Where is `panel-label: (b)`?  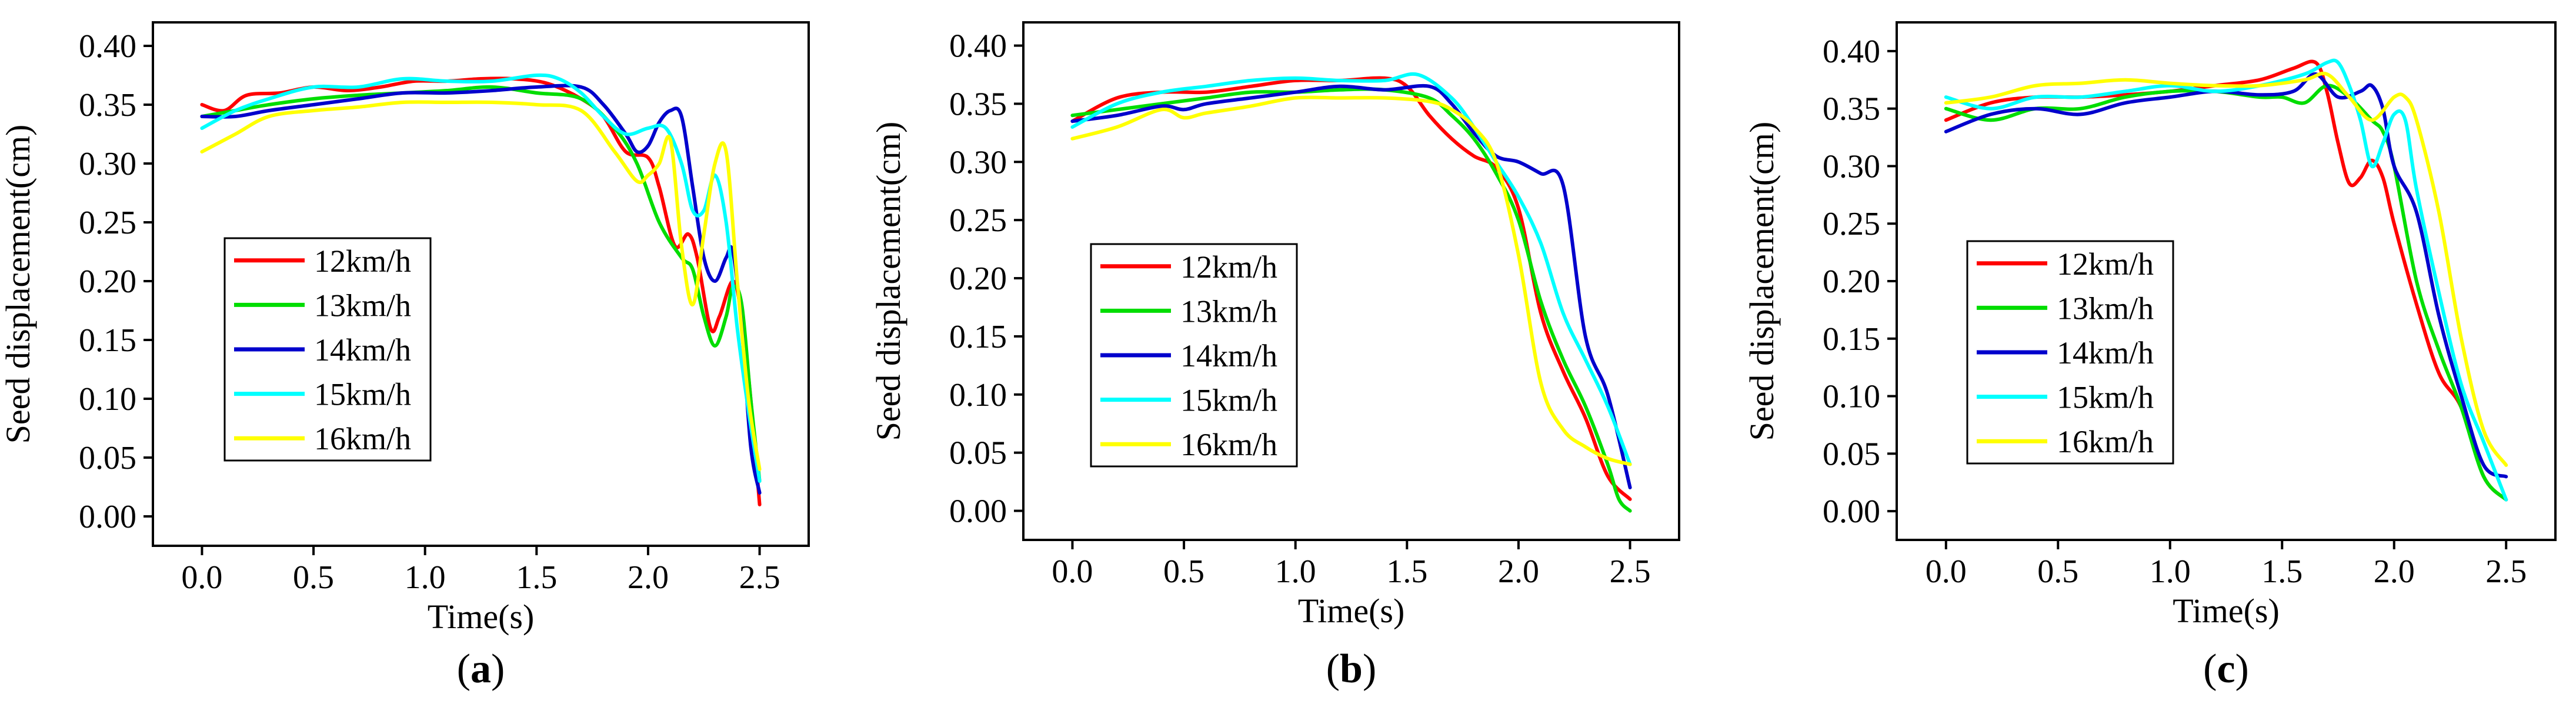
panel-label: (b) is located at coordinates (1351, 669).